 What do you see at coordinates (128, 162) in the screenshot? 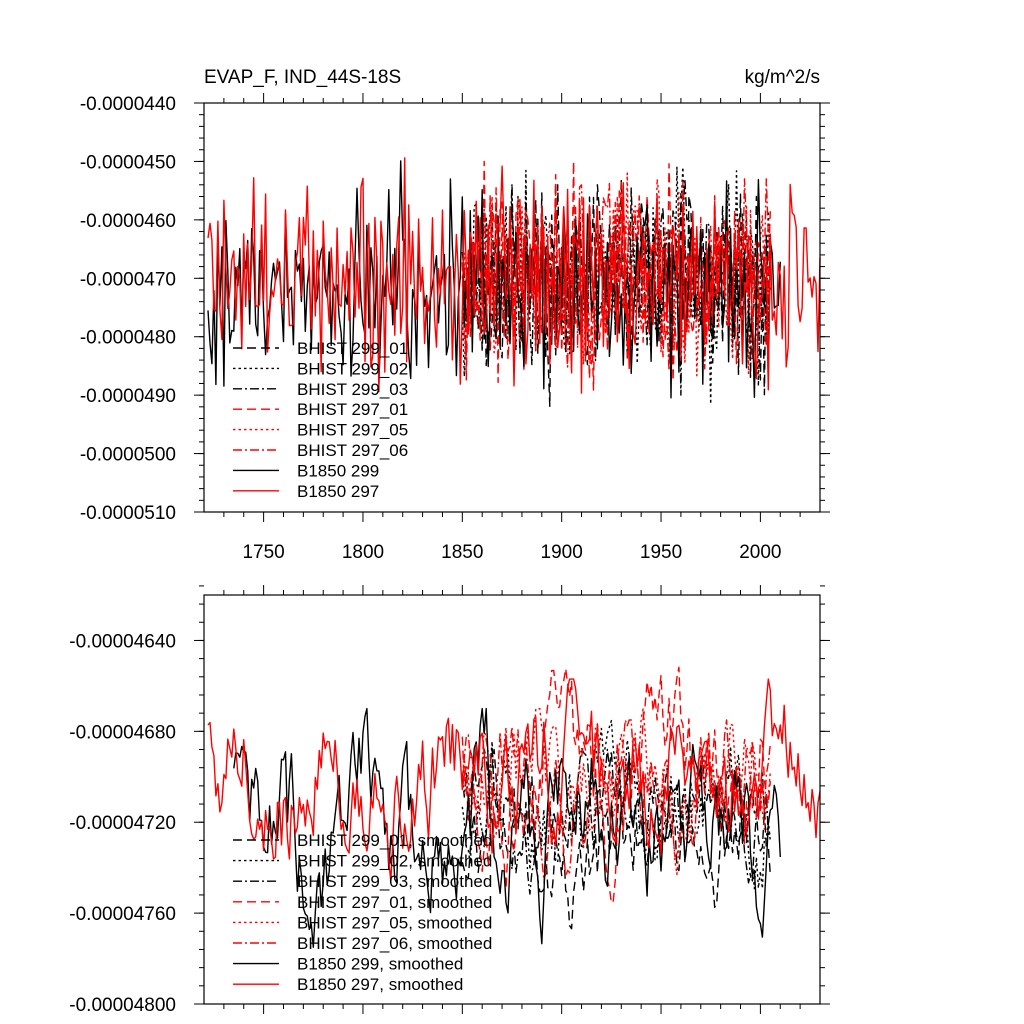
I see `y-tick-label: -0.0000450` at bounding box center [128, 162].